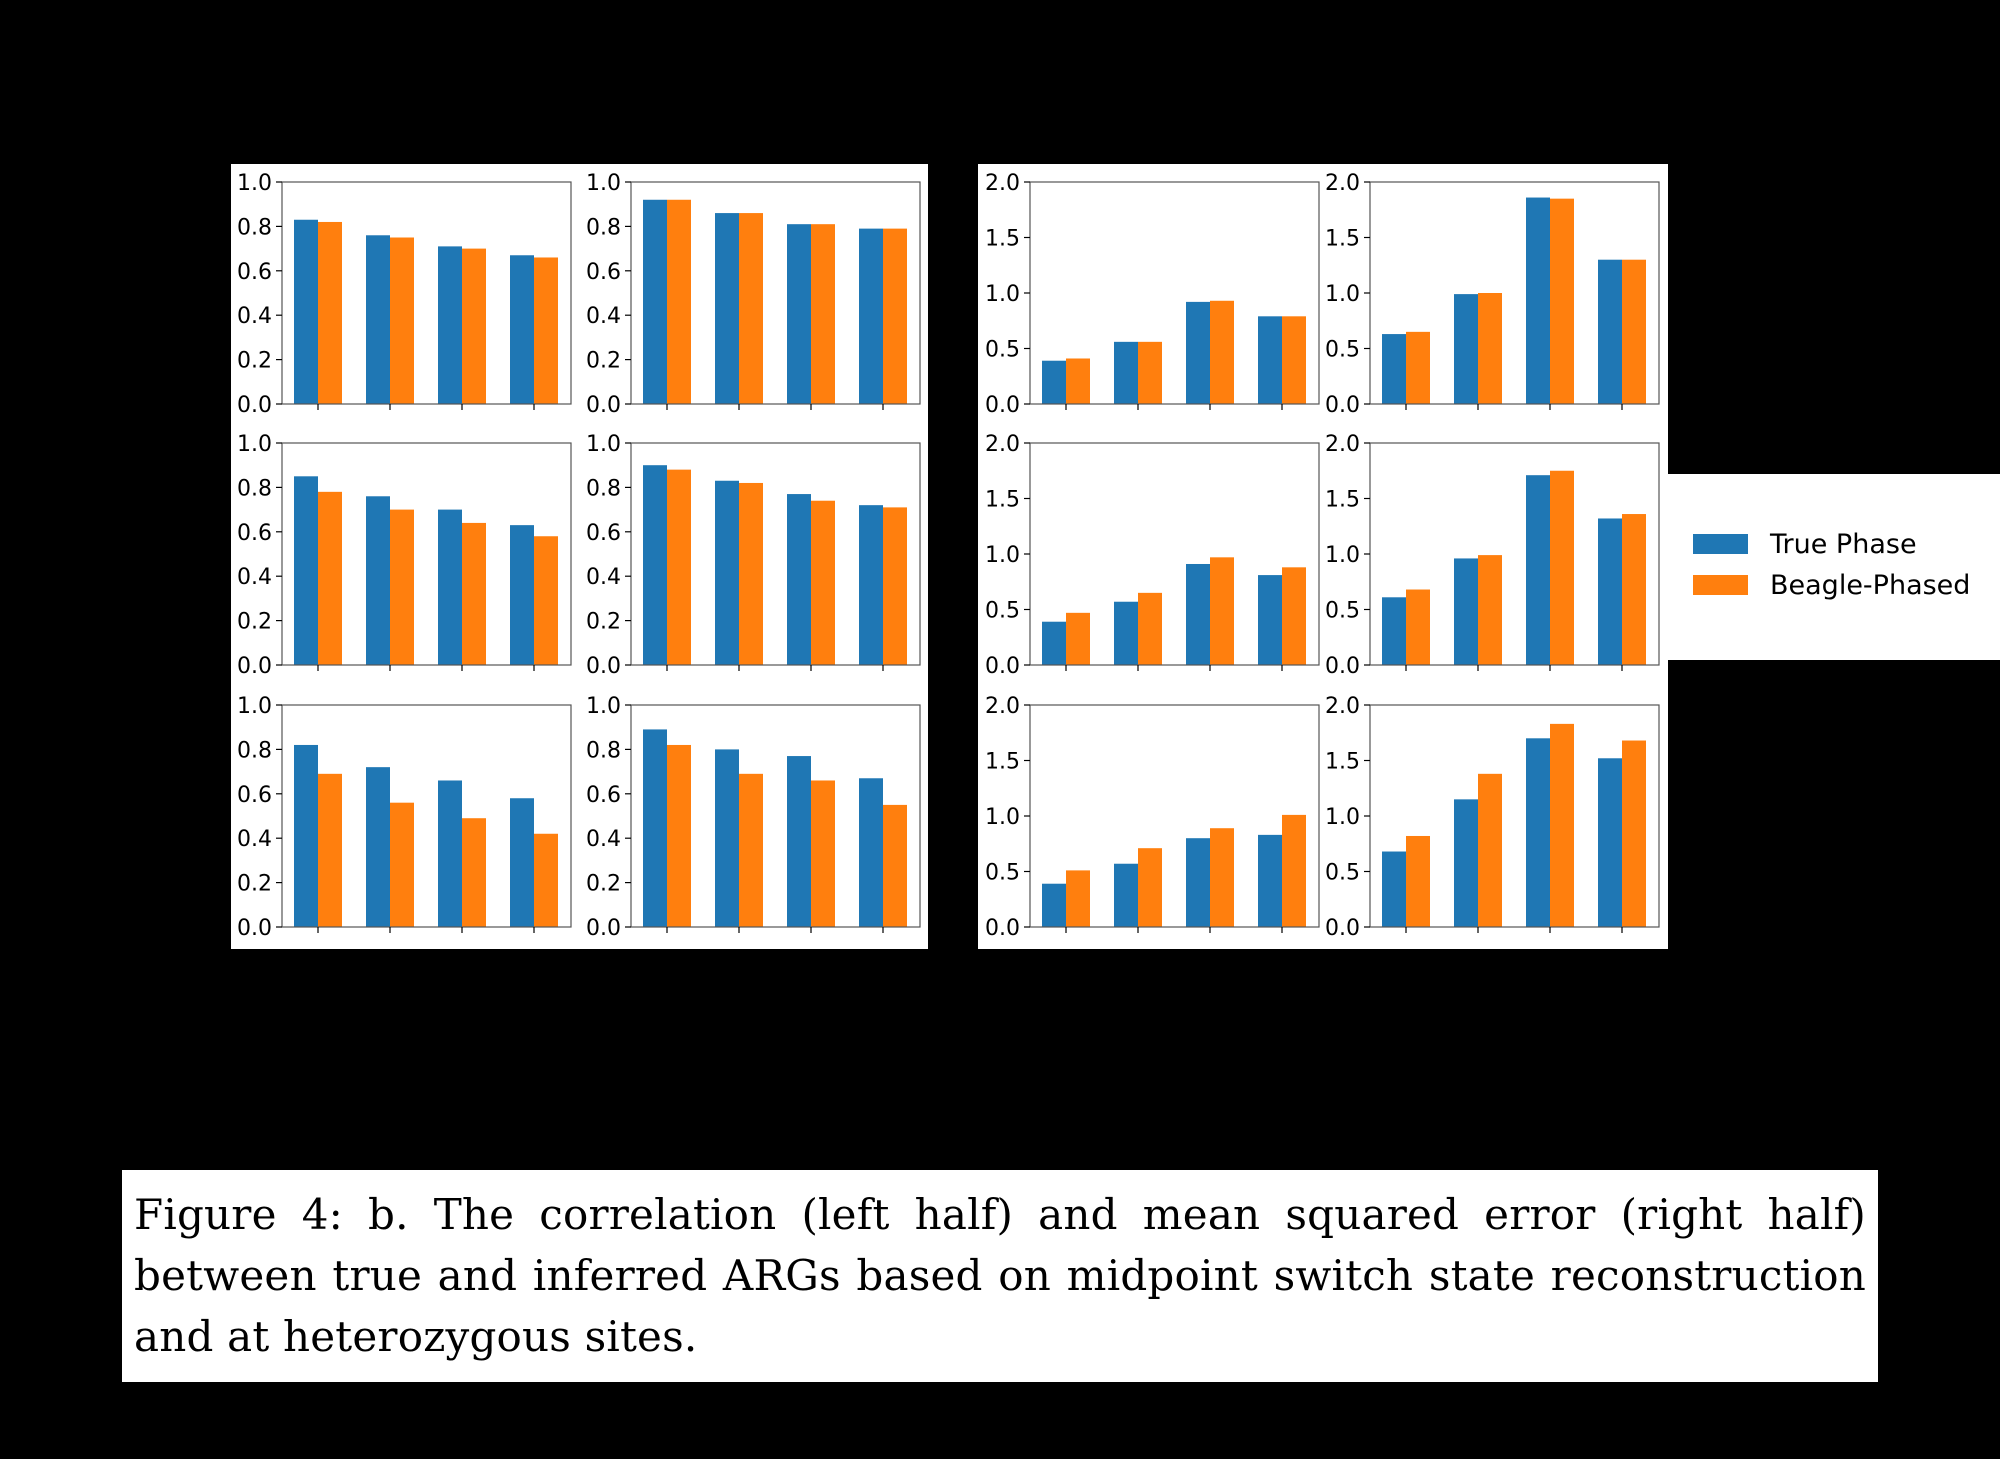 This screenshot has width=2000, height=1459. What do you see at coordinates (1152, 294) in the screenshot?
I see `subplot-1-3: 0.0 0.5 1.0 1.5 2.0` at bounding box center [1152, 294].